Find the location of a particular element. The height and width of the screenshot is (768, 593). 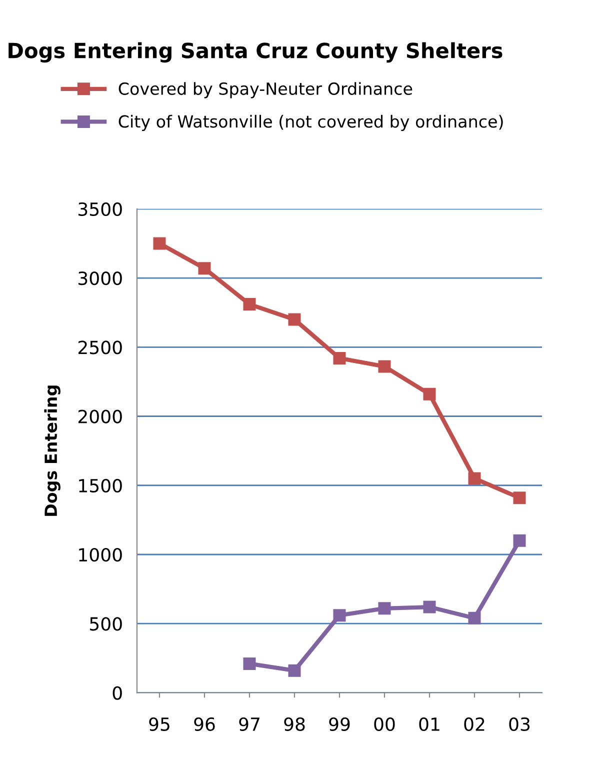

x-tick-label: 03 is located at coordinates (519, 724).